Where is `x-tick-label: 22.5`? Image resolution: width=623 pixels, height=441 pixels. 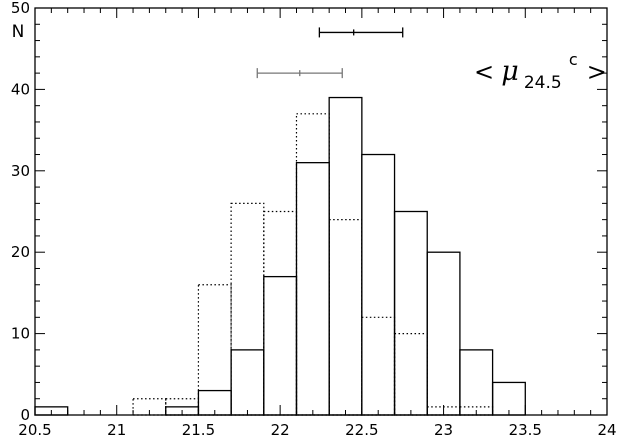
x-tick-label: 22.5 is located at coordinates (361, 430).